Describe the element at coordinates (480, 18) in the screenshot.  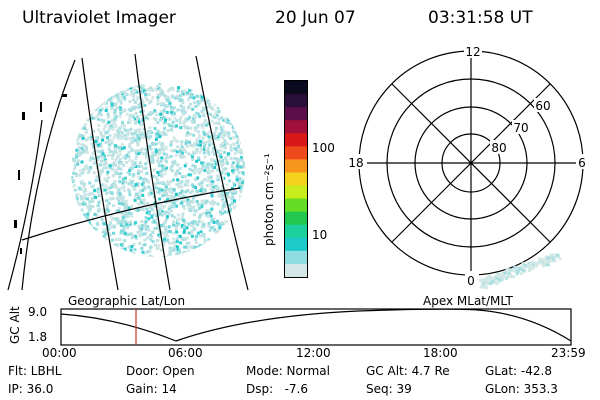
I see `time-label: 03:31:58 UT` at that location.